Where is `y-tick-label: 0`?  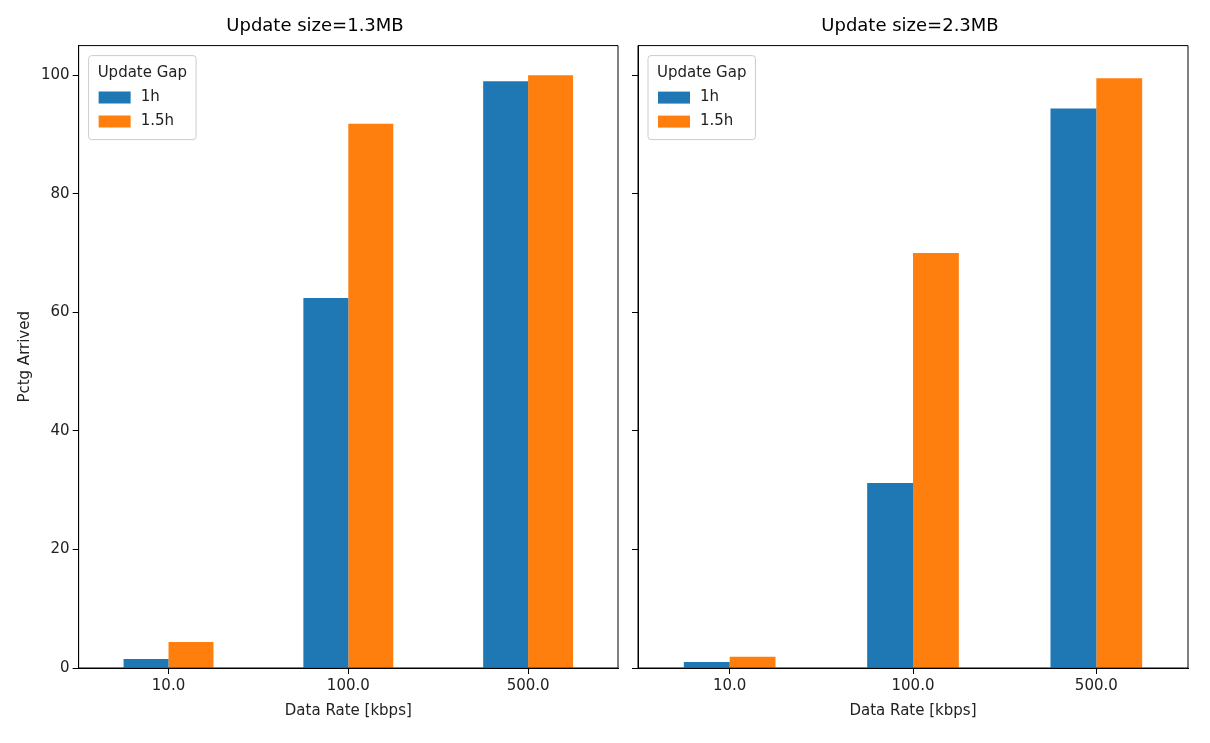
y-tick-label: 0 is located at coordinates (65, 666).